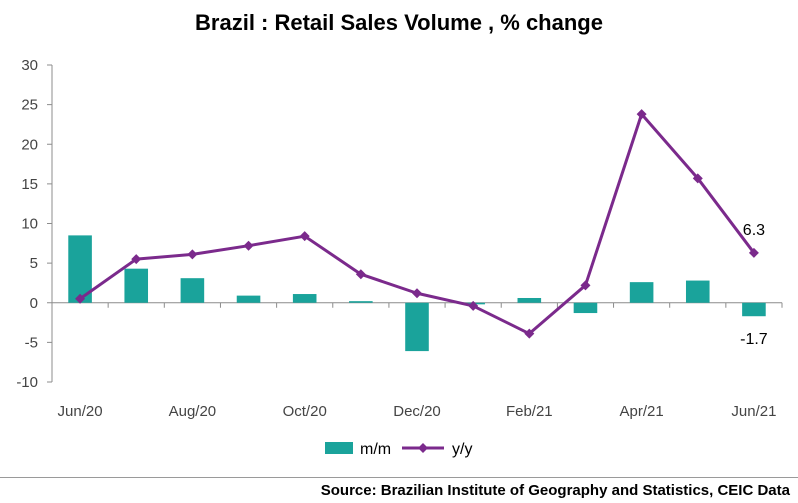 The image size is (798, 503). I want to click on y-tick-label: 15, so click(29, 184).